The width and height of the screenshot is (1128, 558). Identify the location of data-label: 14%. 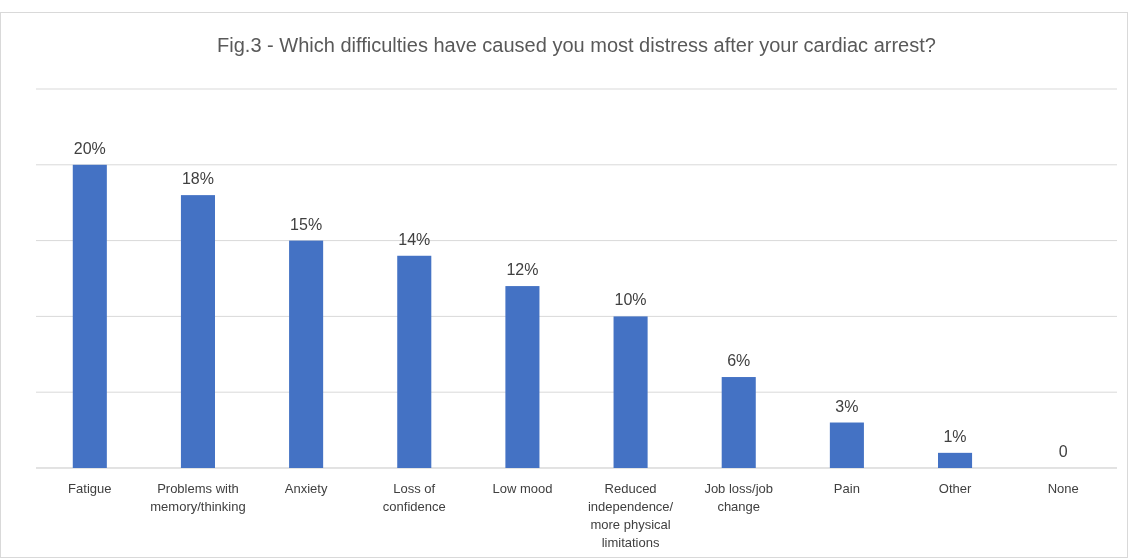
(414, 239).